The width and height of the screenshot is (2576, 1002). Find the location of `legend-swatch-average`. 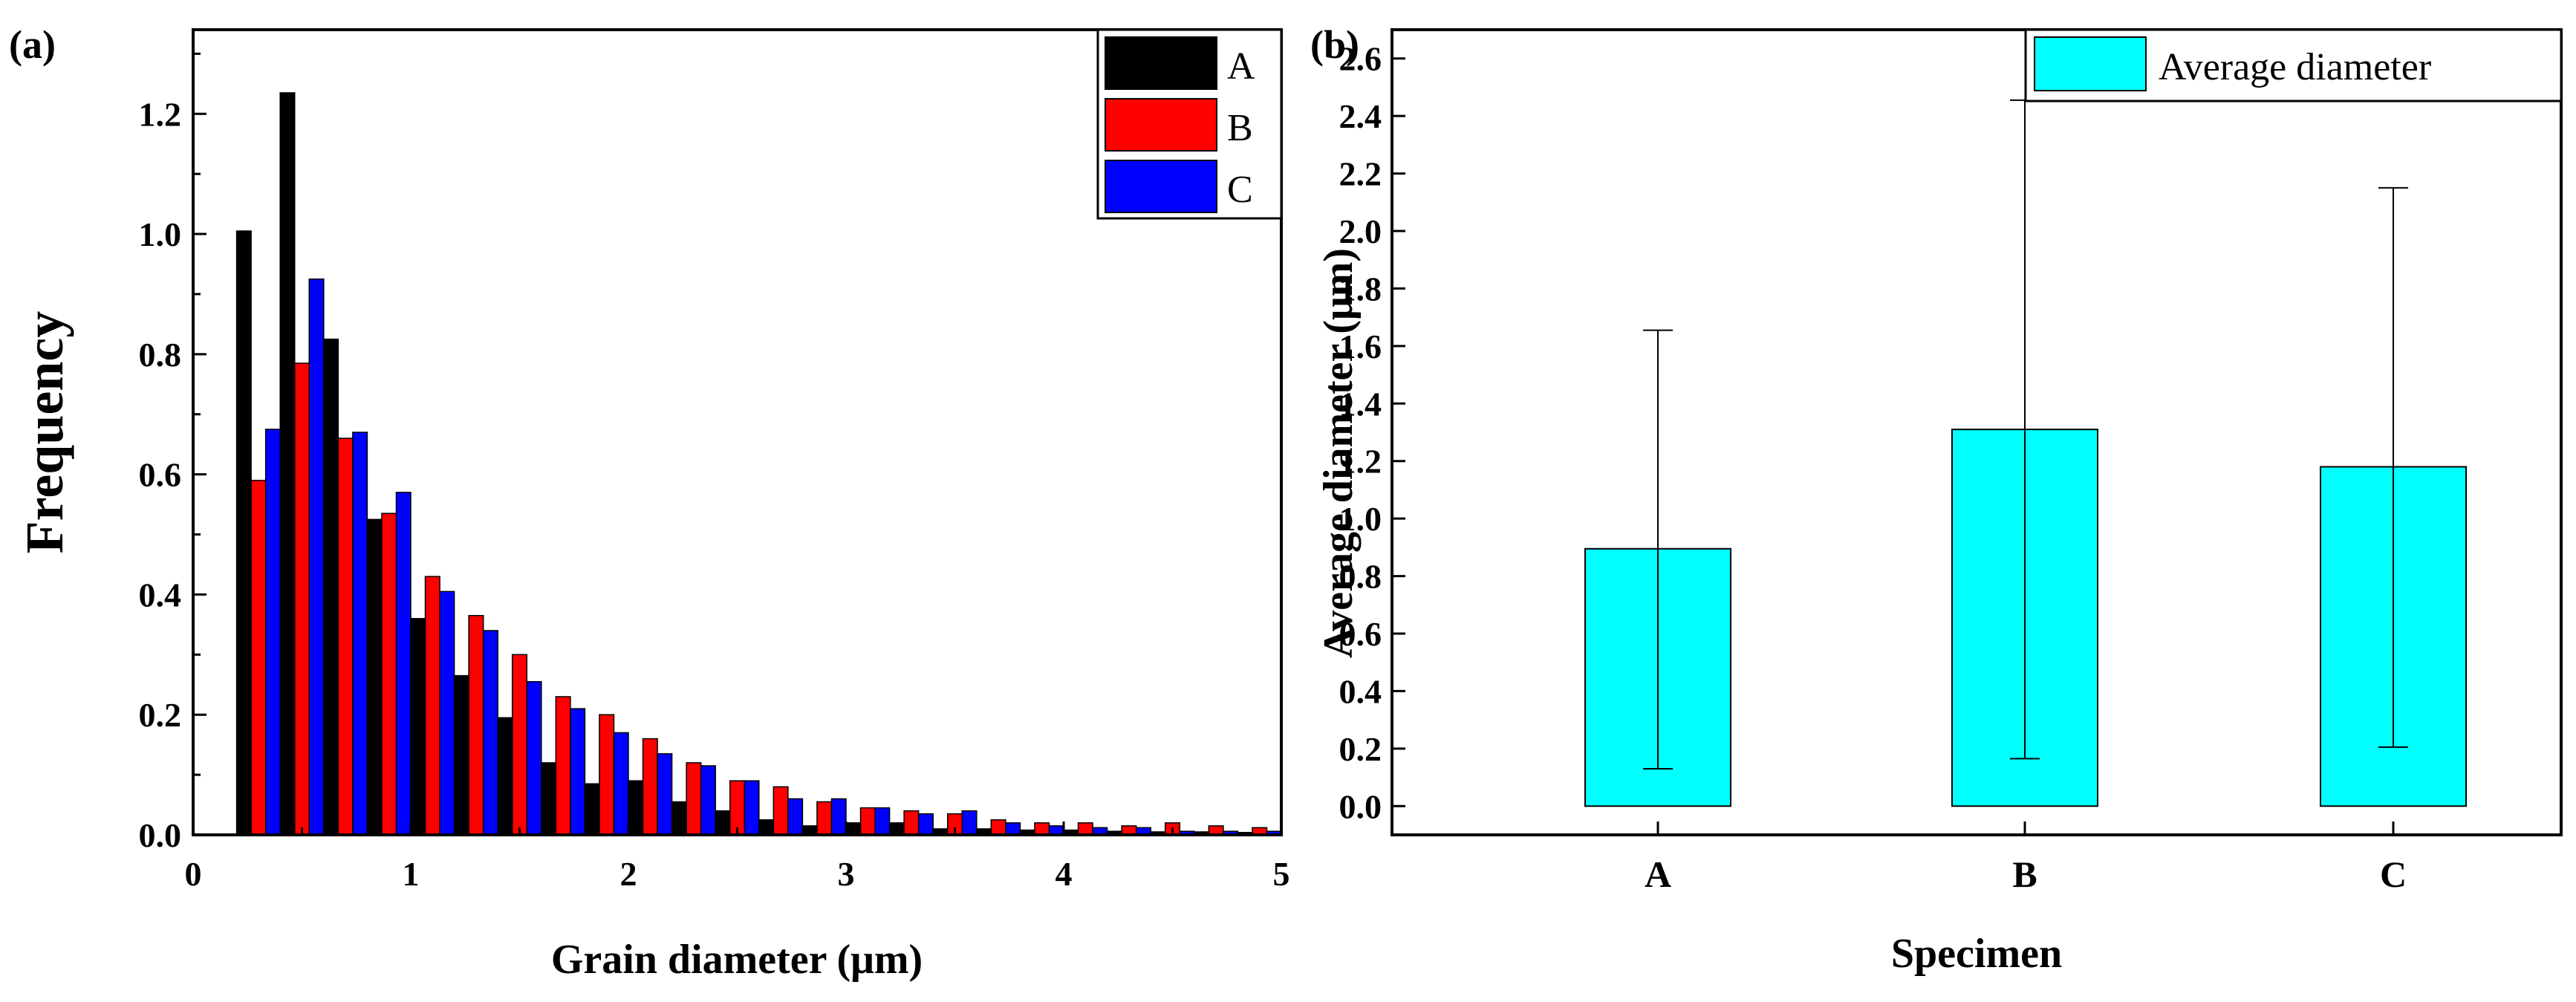

legend-swatch-average is located at coordinates (2090, 63).